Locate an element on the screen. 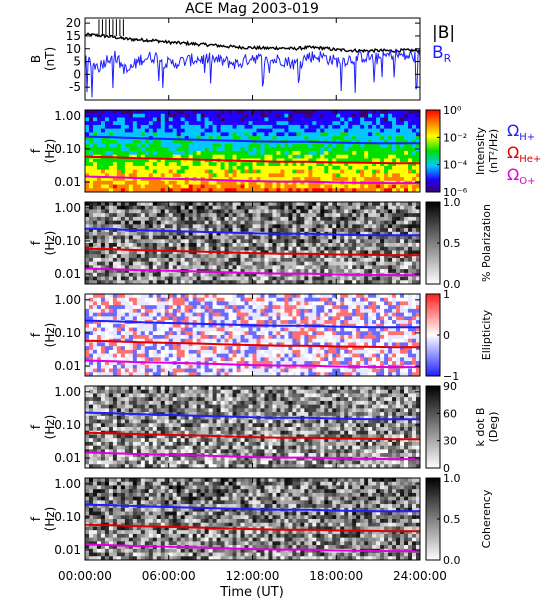 This screenshot has height=600, width=550. legend-omega-symbol: Ω is located at coordinates (513, 130).